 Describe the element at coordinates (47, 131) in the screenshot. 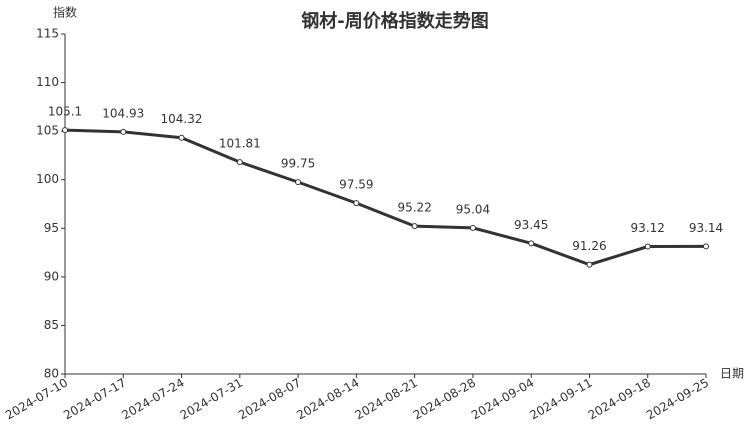

I see `y-tick-label: 105` at that location.